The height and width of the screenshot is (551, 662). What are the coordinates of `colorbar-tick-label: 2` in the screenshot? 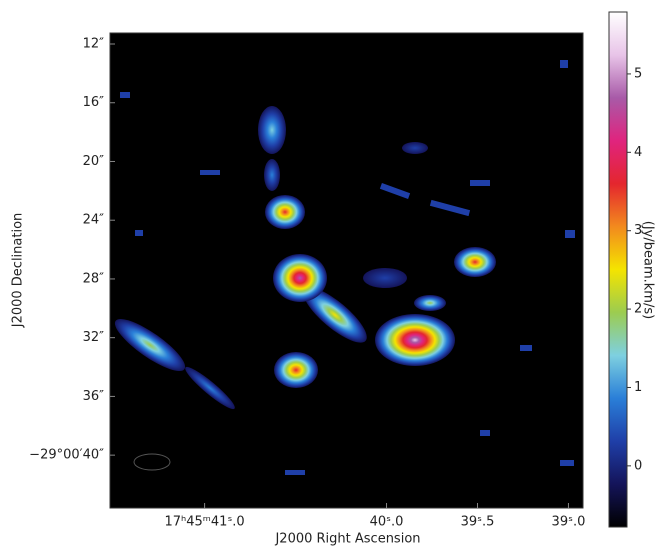 It's located at (638, 309).